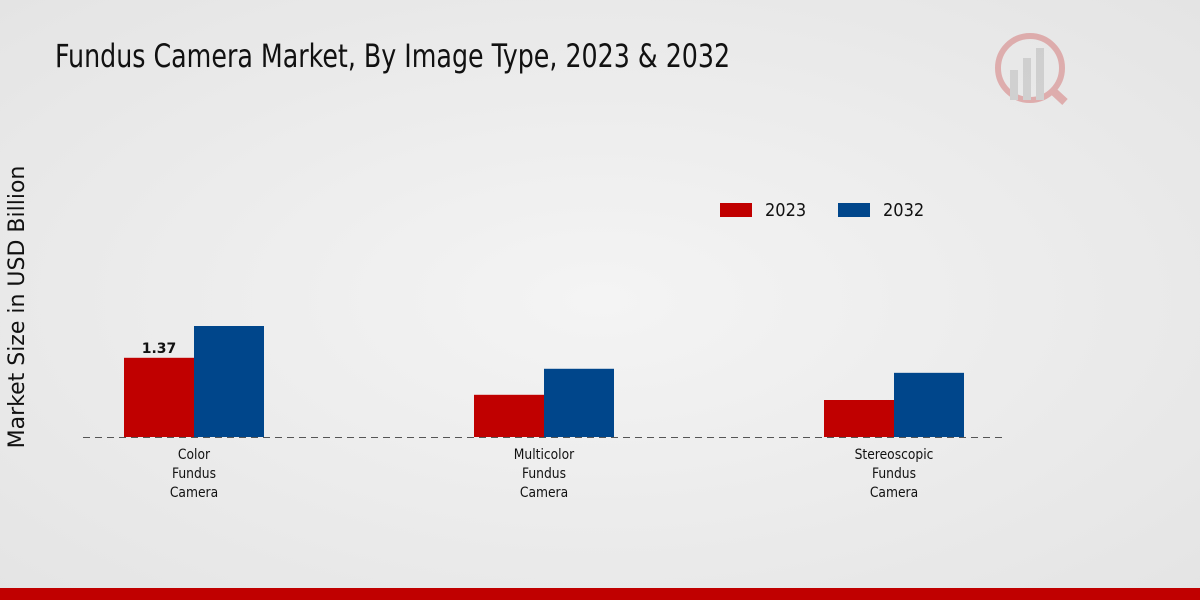 The height and width of the screenshot is (600, 1200). I want to click on legend-label: 2023, so click(785, 210).